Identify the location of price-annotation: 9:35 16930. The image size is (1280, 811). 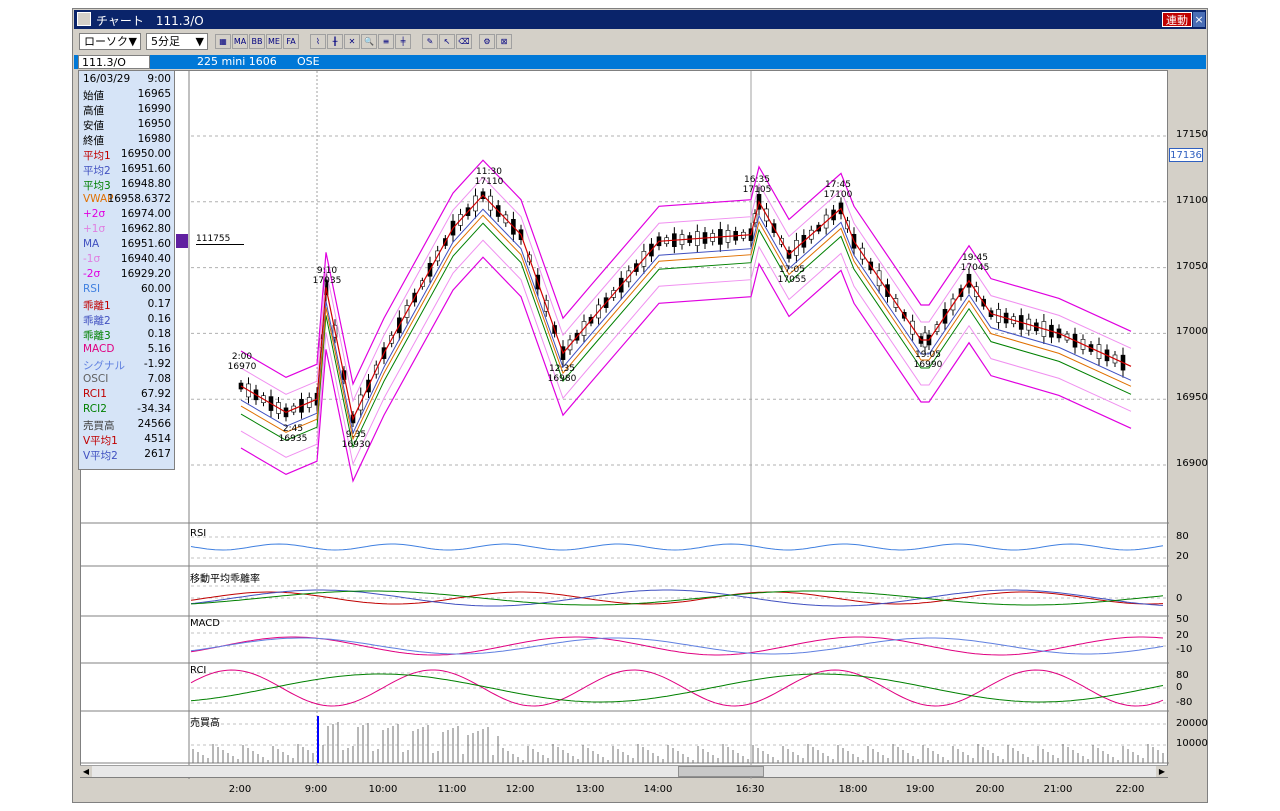
(356, 440).